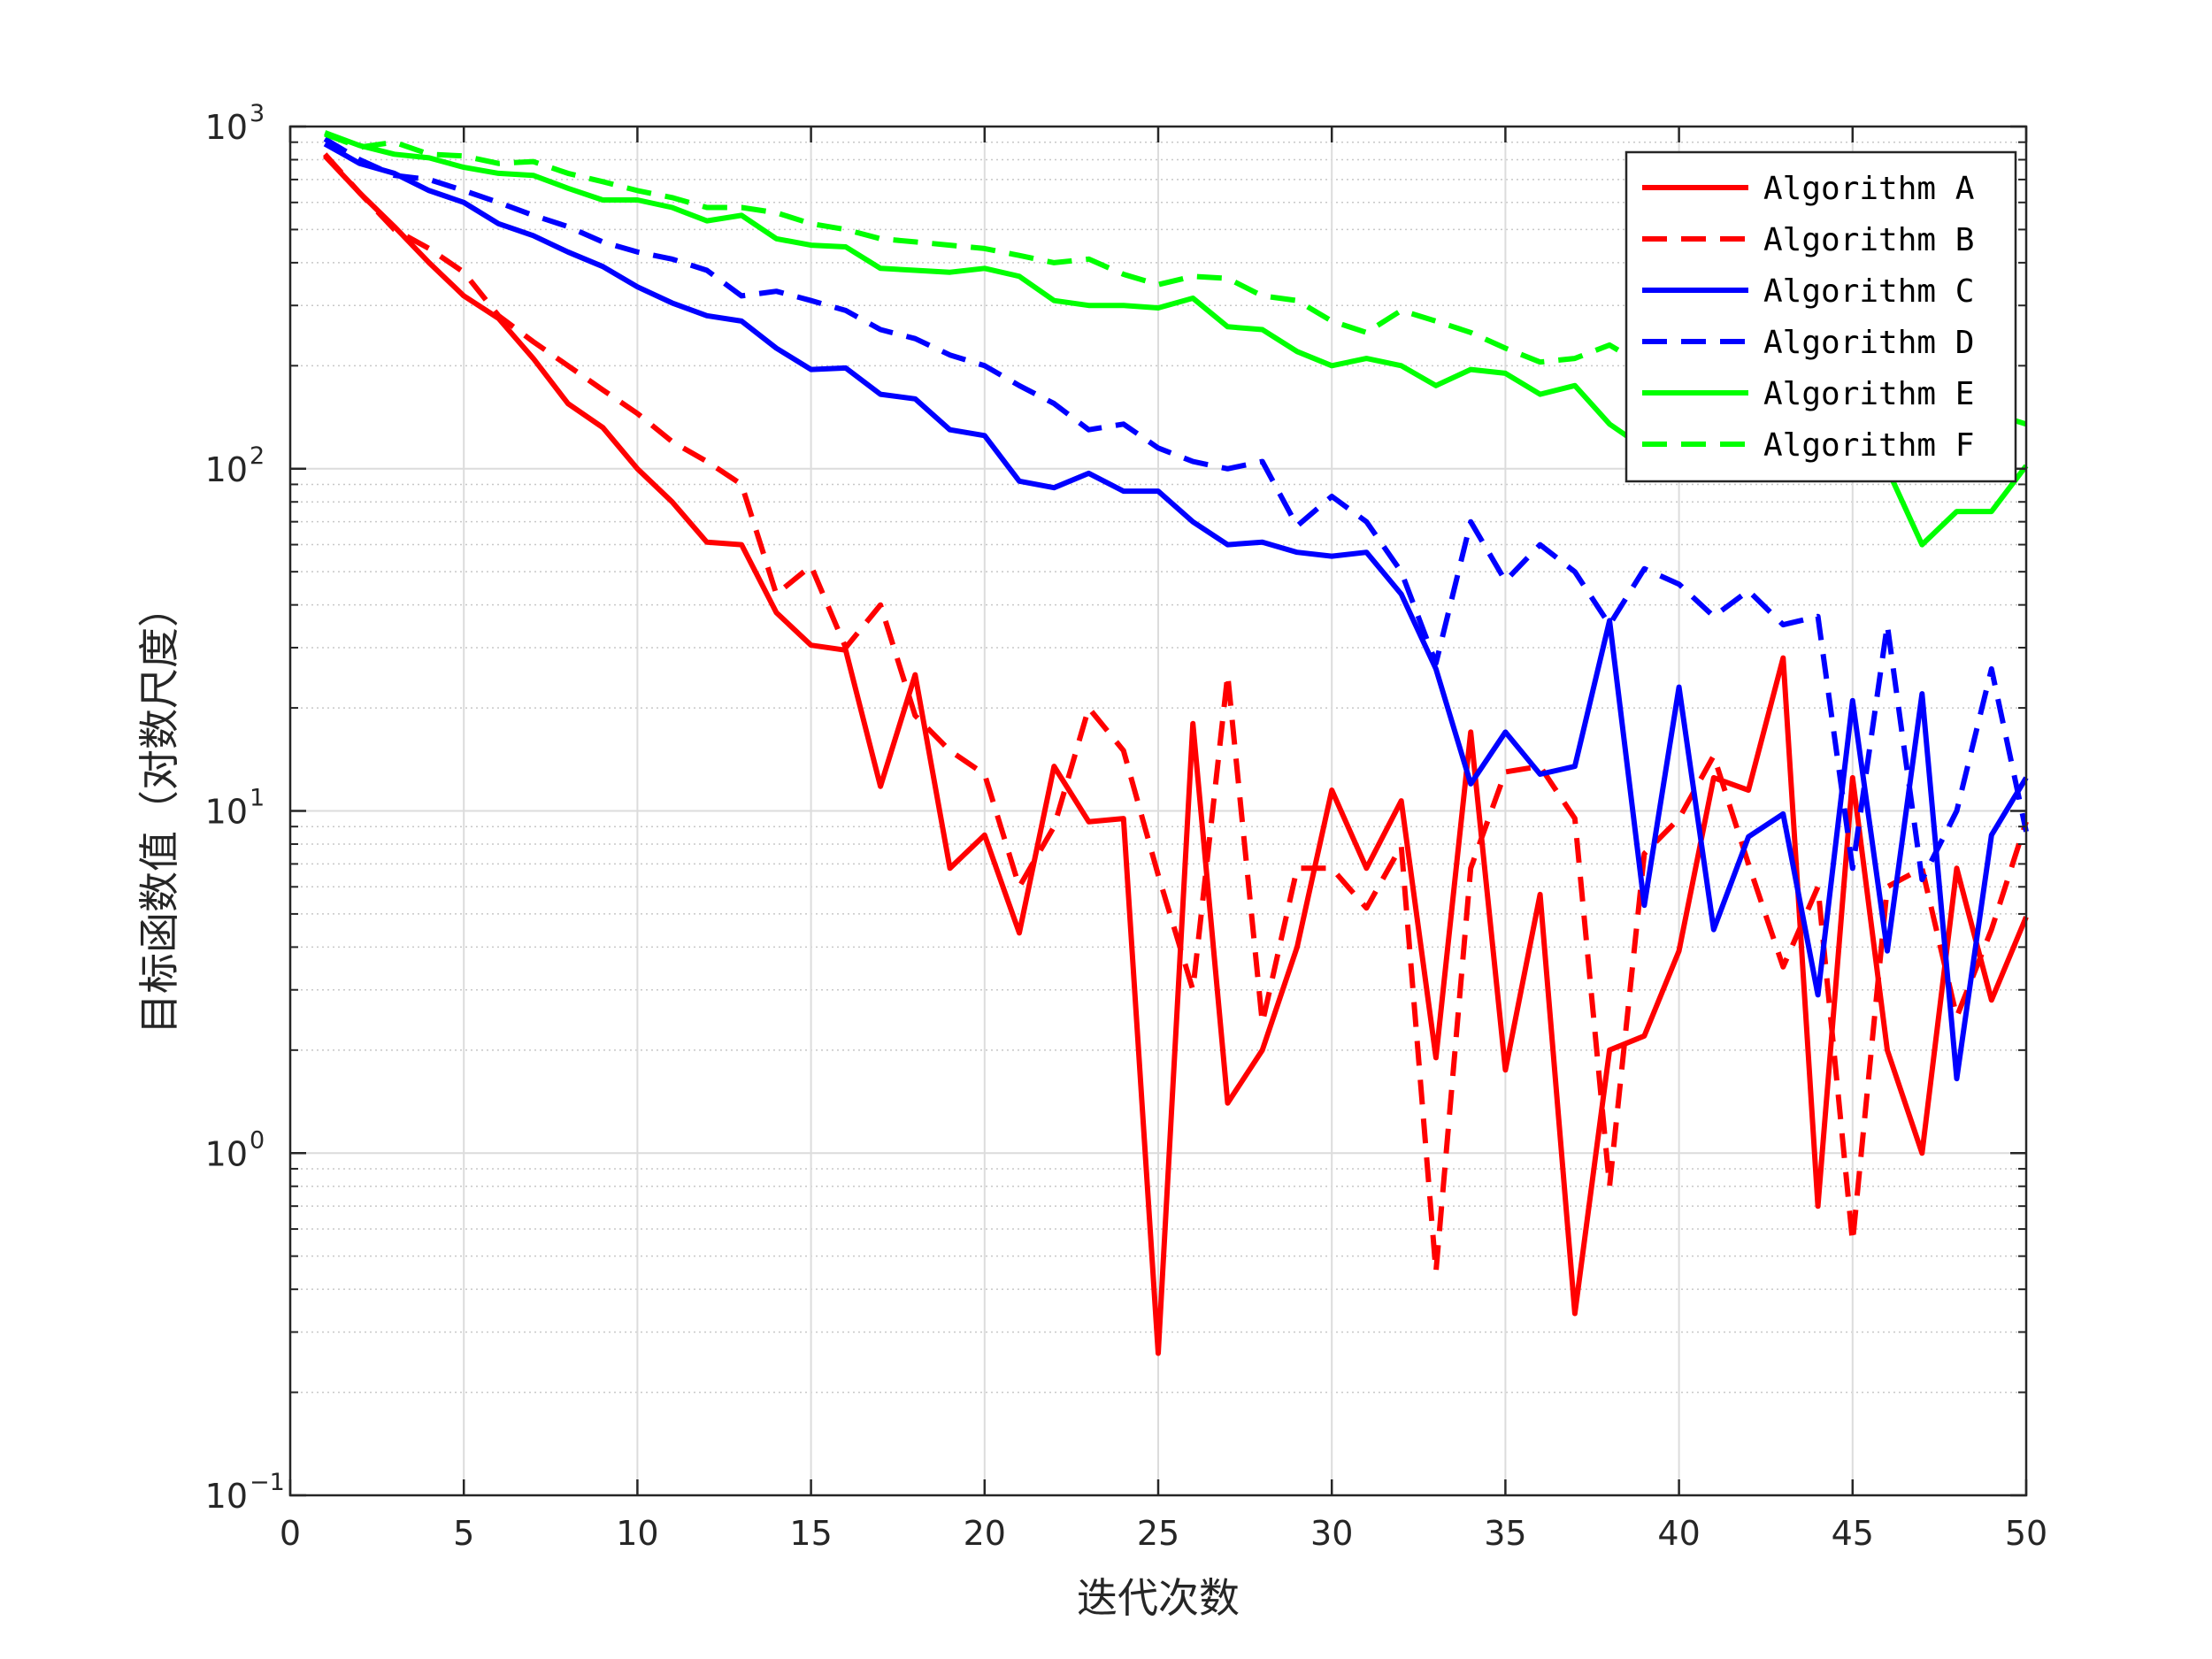 Image resolution: width=2212 pixels, height=1659 pixels. I want to click on x-tick-label: 45, so click(1853, 1534).